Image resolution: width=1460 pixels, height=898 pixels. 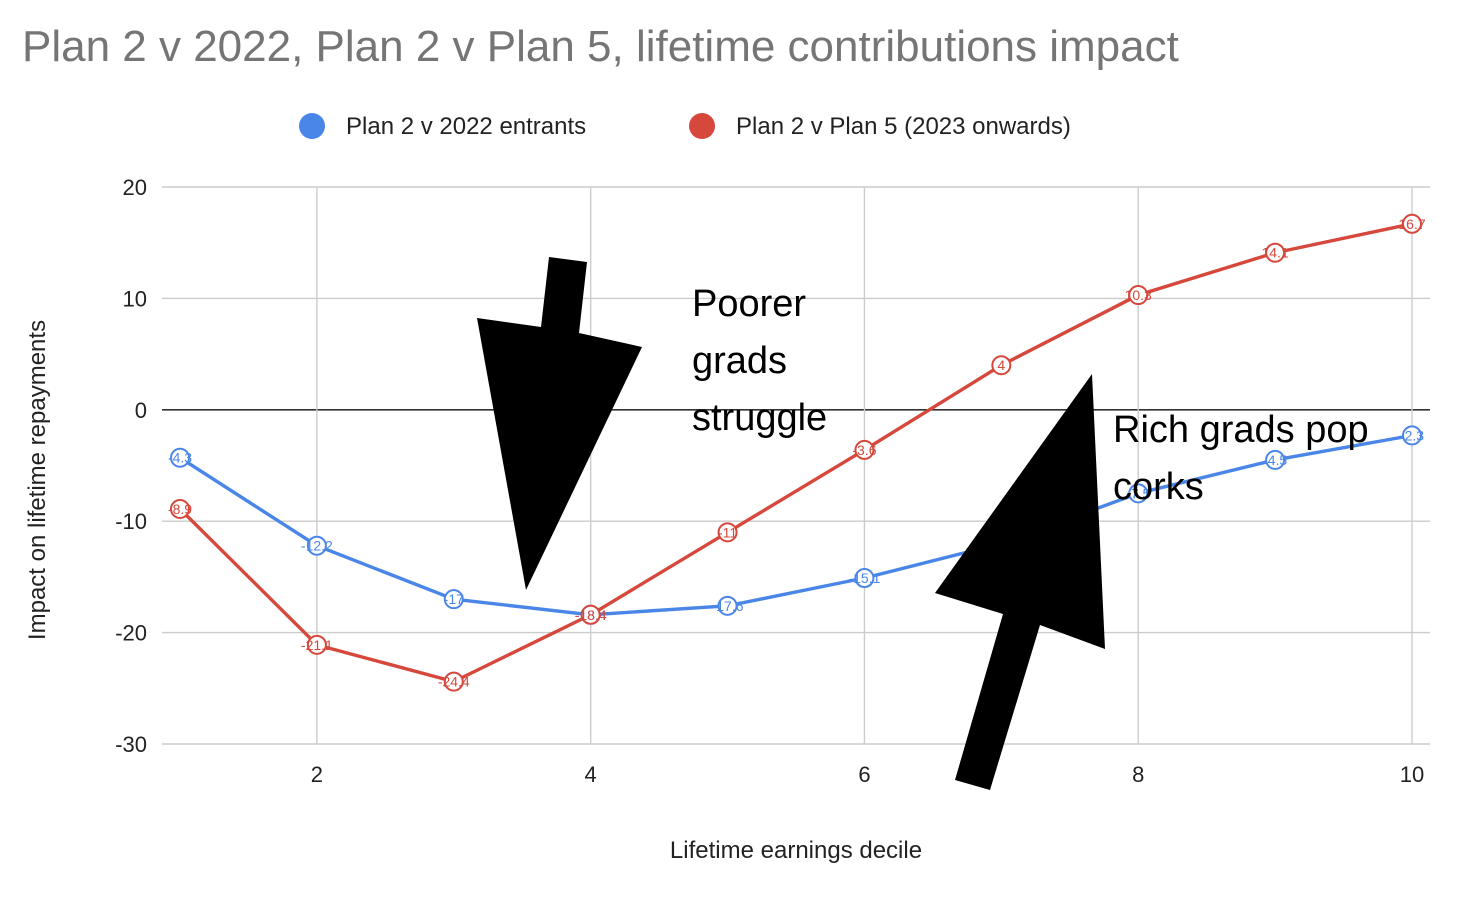 I want to click on data-label: 16.7, so click(x=1411, y=224).